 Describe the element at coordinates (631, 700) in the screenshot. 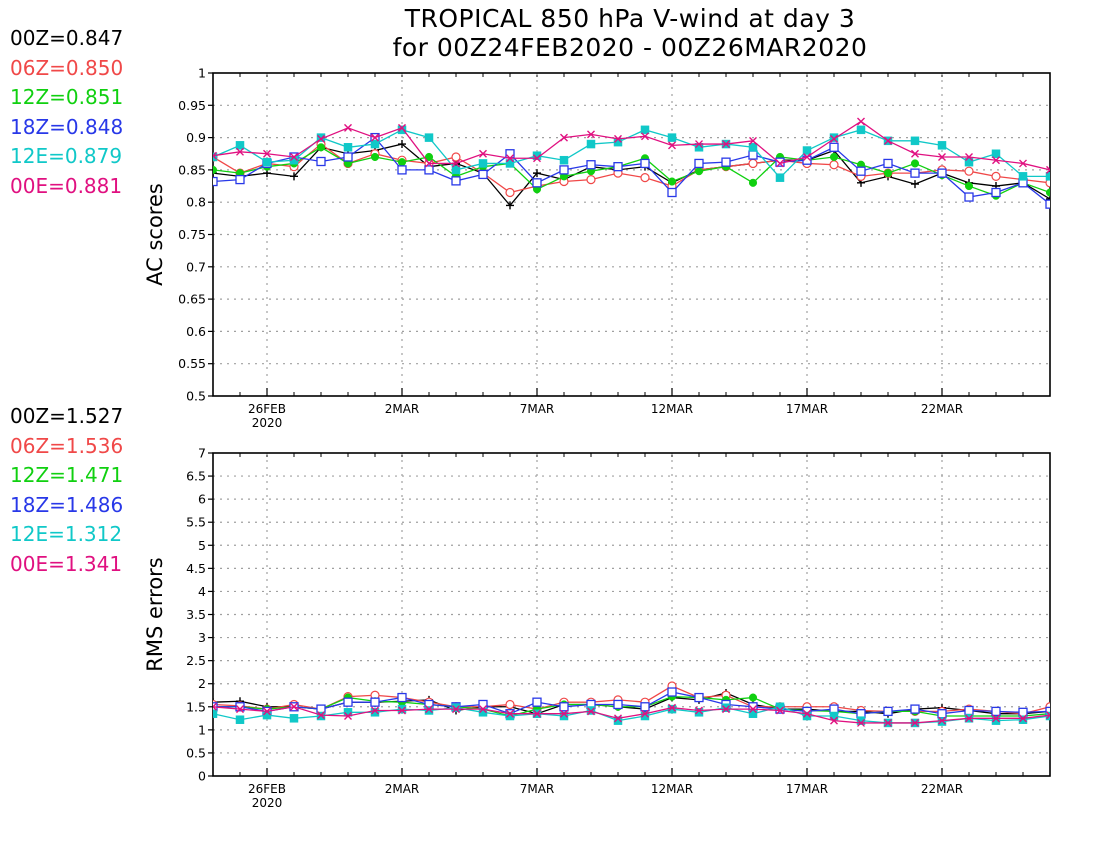

I see `series-06z` at that location.